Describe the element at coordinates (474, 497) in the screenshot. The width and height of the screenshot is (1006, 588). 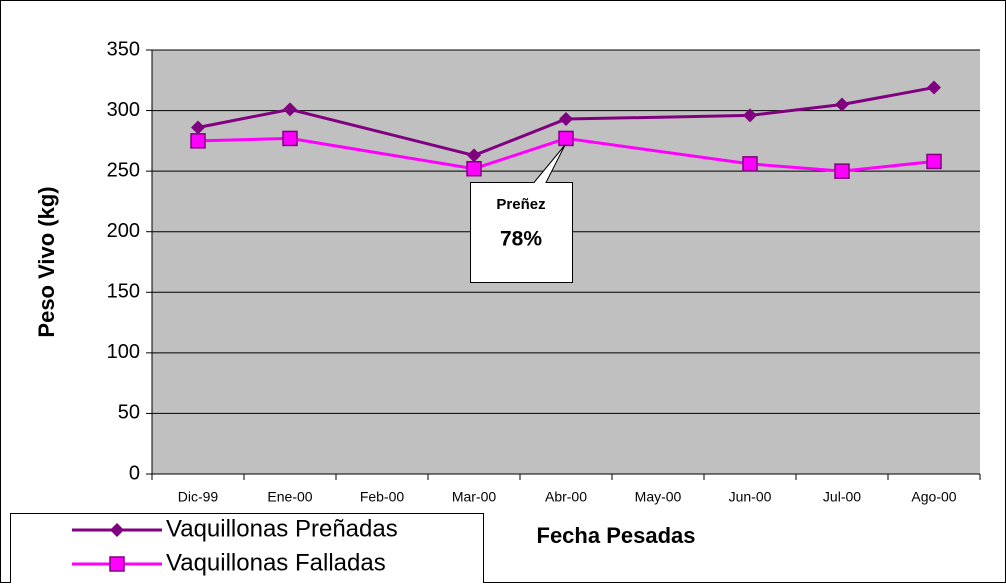
I see `x-tick-label: Mar-00` at that location.